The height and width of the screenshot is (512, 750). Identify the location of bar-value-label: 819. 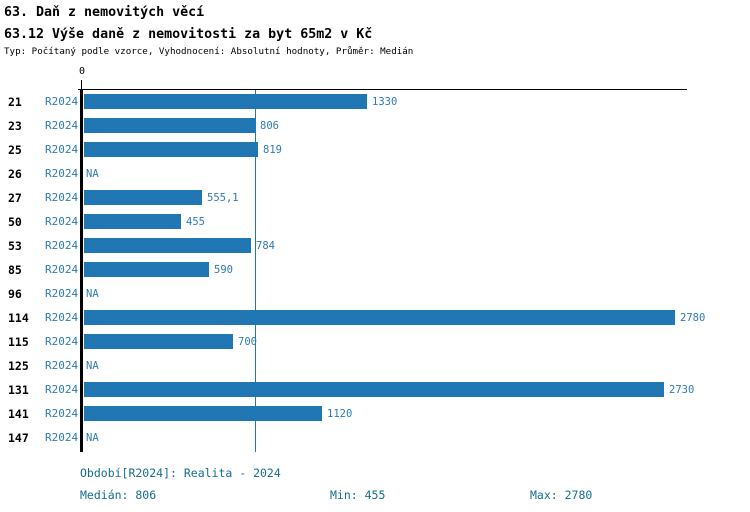
(272, 150).